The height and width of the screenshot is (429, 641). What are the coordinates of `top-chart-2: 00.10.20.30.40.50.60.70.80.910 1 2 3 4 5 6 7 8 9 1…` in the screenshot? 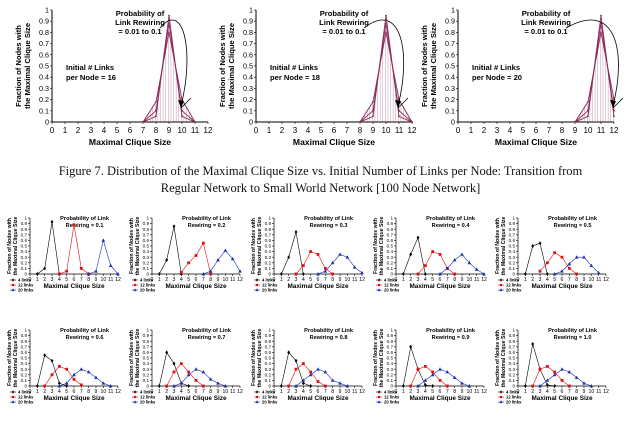 It's located at (317, 76).